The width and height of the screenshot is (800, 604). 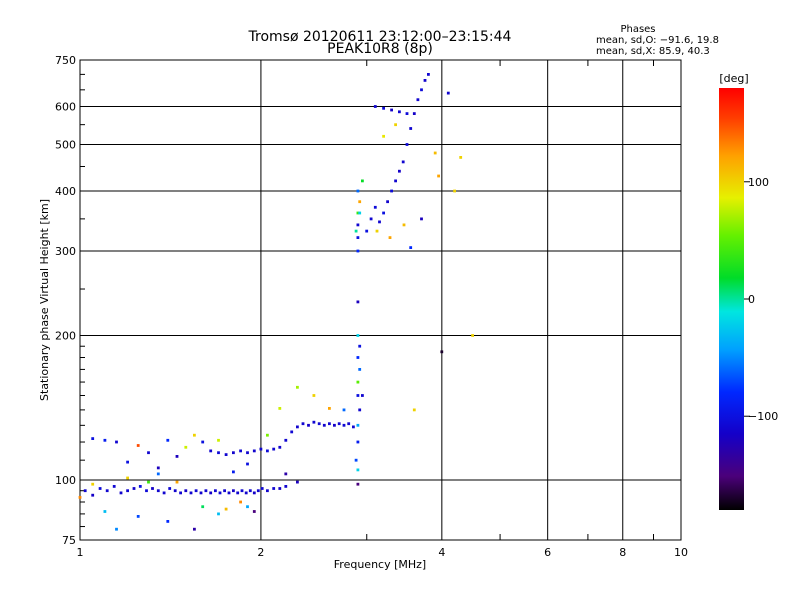 I want to click on phases-mean-o: mean, sd,O: −91.6, 19.8, so click(x=657, y=40).